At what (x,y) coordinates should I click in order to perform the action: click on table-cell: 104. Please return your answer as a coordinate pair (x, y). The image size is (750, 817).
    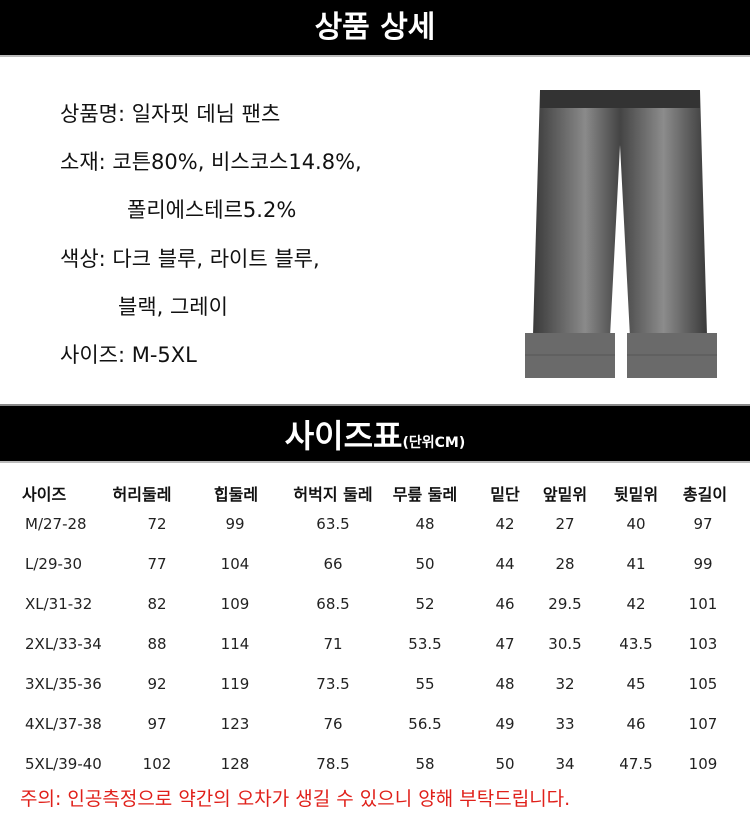
    Looking at the image, I should click on (235, 564).